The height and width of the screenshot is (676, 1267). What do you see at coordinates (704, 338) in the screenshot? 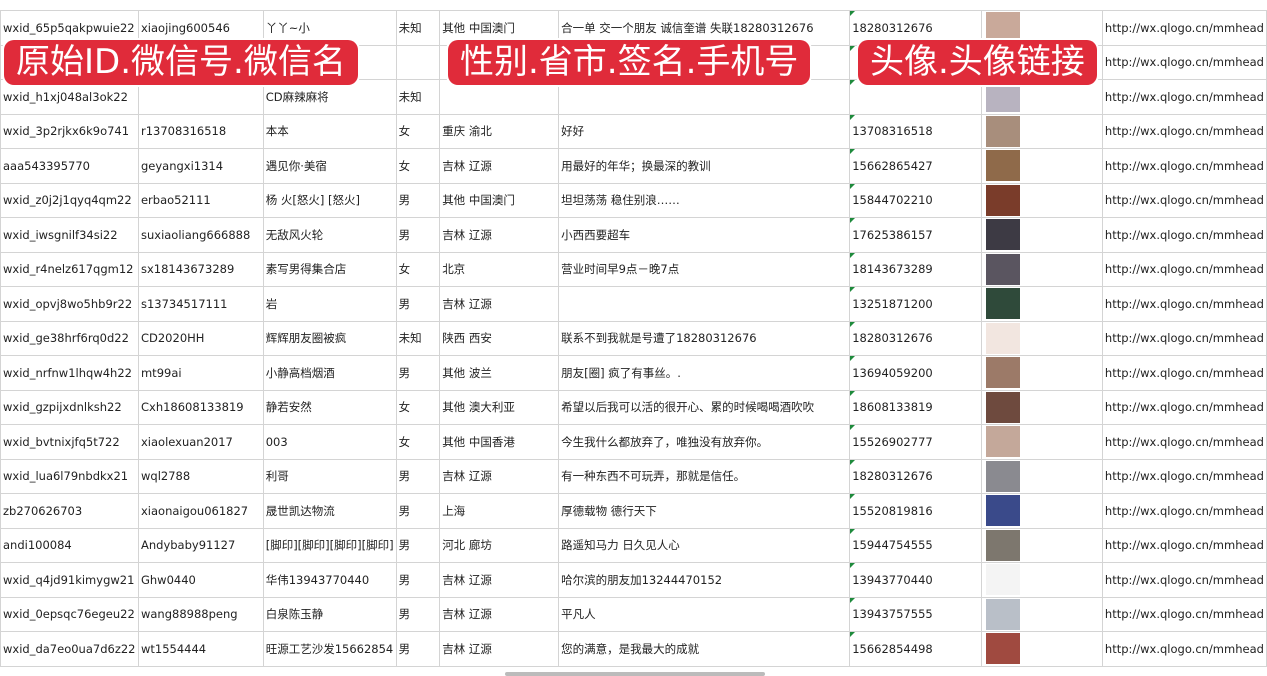
I see `signature-cell: 联系不到我就是号遭了18280312676` at bounding box center [704, 338].